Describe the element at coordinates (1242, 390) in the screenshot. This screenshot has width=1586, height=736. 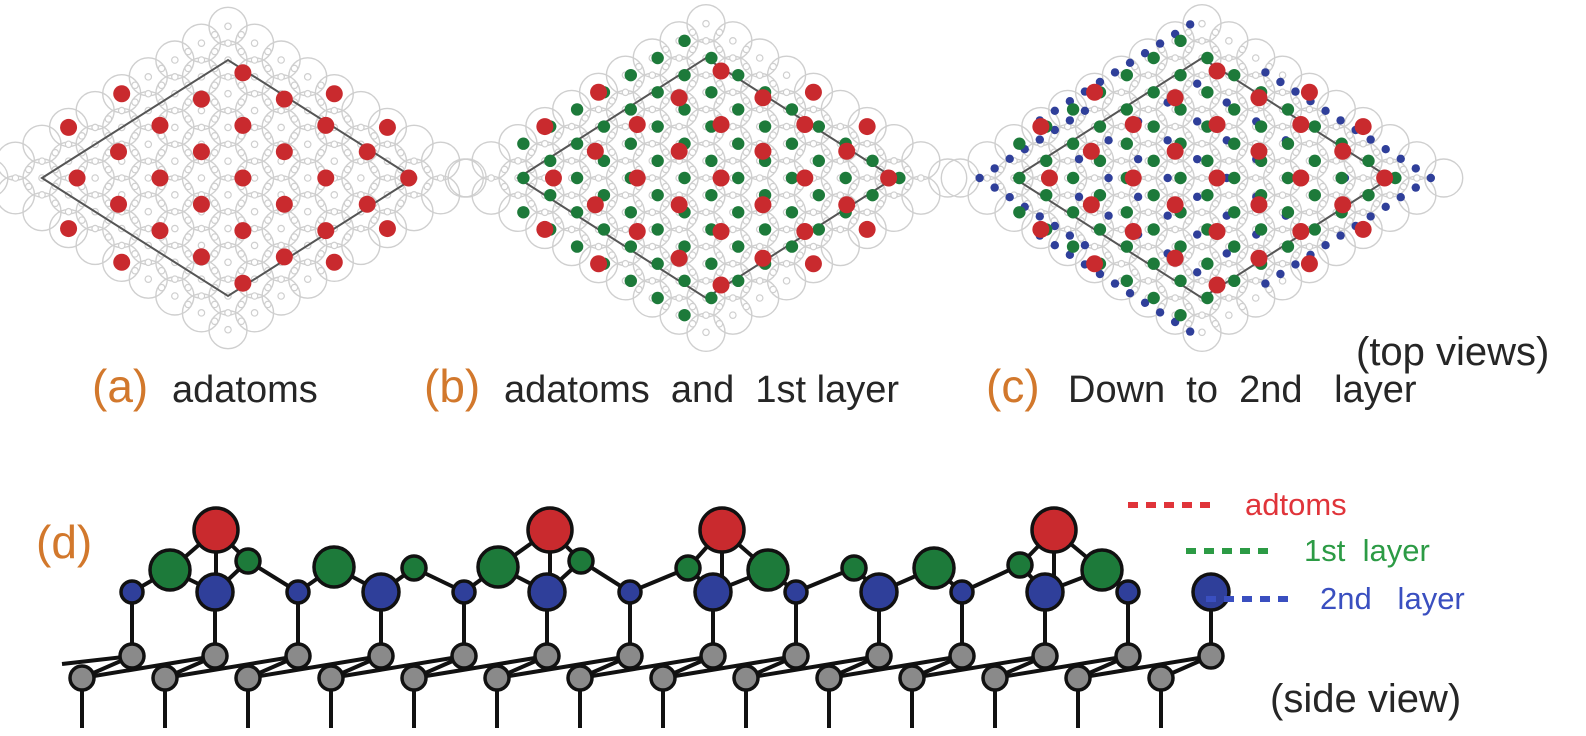
I see `panel-c-caption: Down to 2nd layer` at that location.